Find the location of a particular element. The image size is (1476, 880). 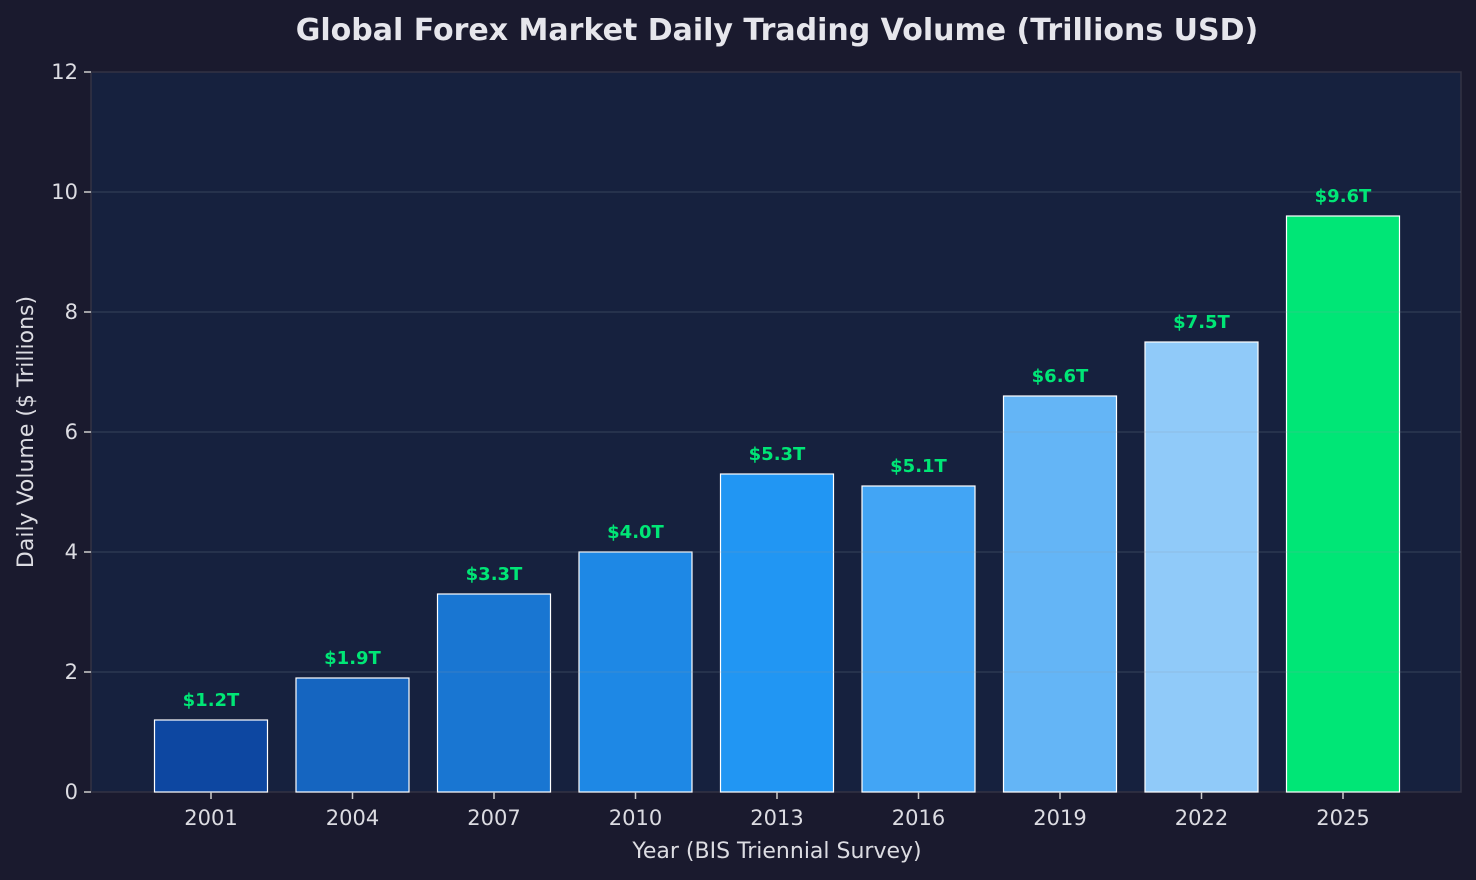

bar-2013 is located at coordinates (777, 633).